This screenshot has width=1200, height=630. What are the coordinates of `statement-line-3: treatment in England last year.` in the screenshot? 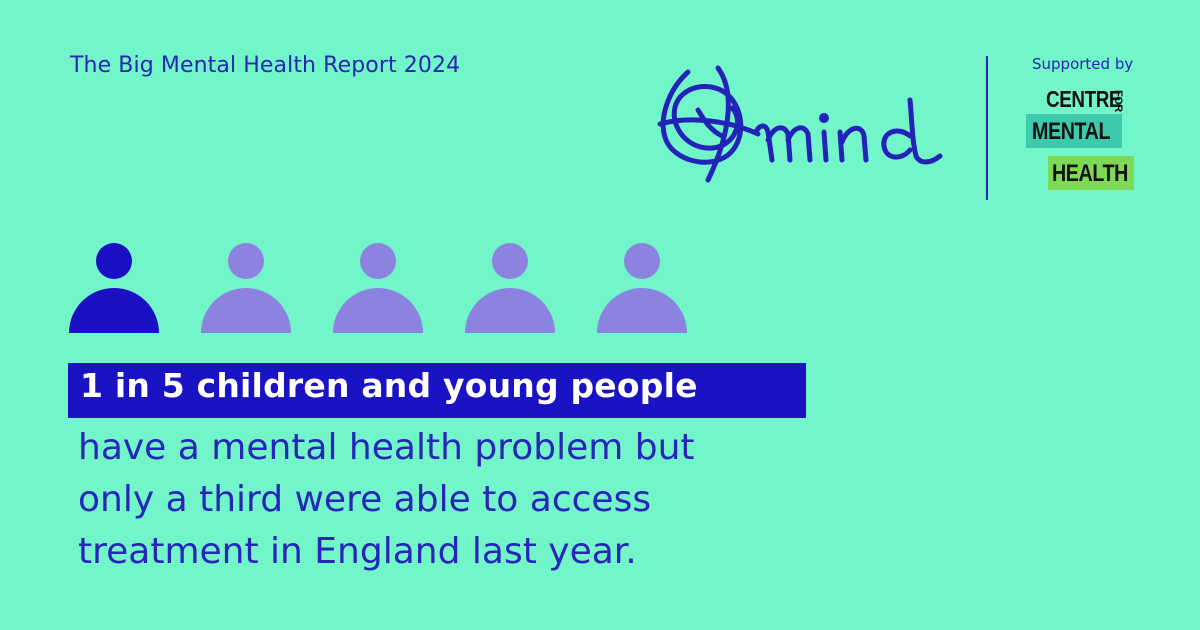 It's located at (357, 551).